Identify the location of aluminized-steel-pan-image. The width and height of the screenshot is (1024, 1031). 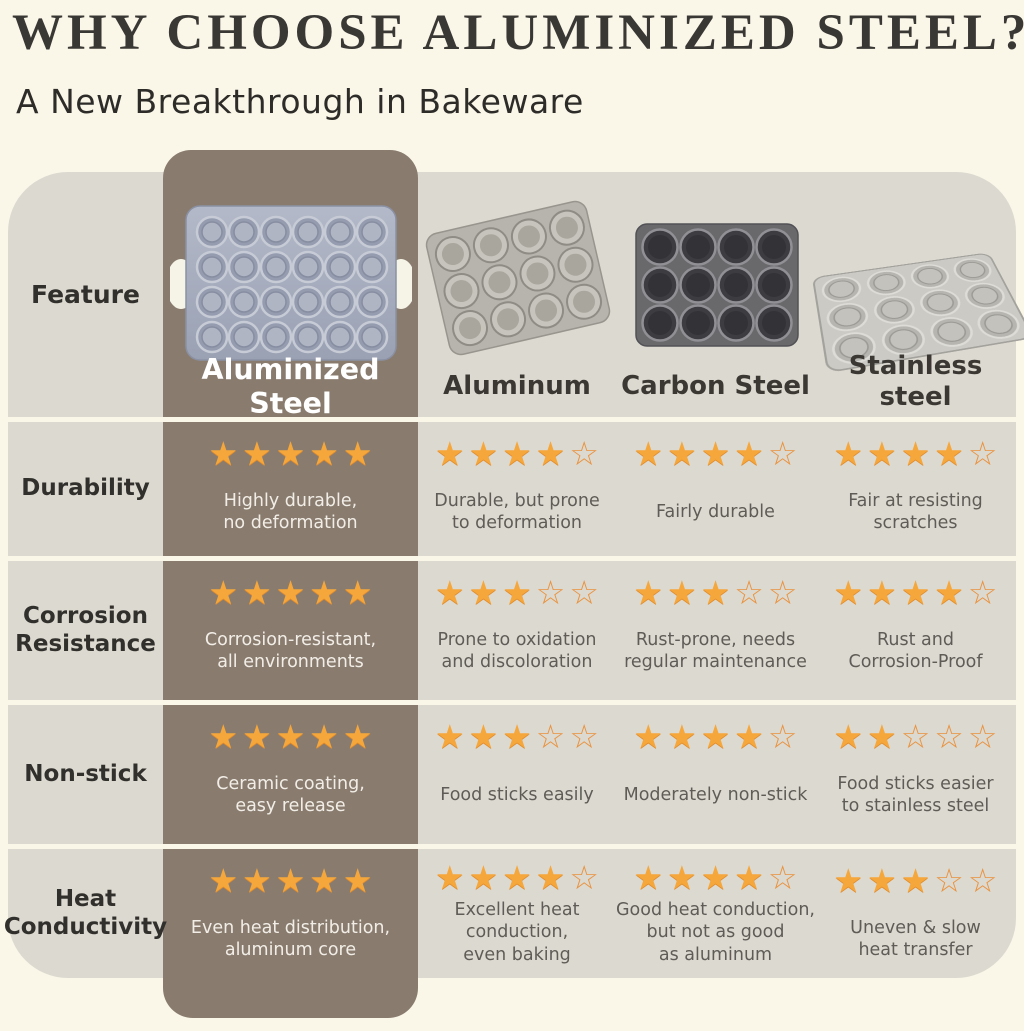
(291, 281).